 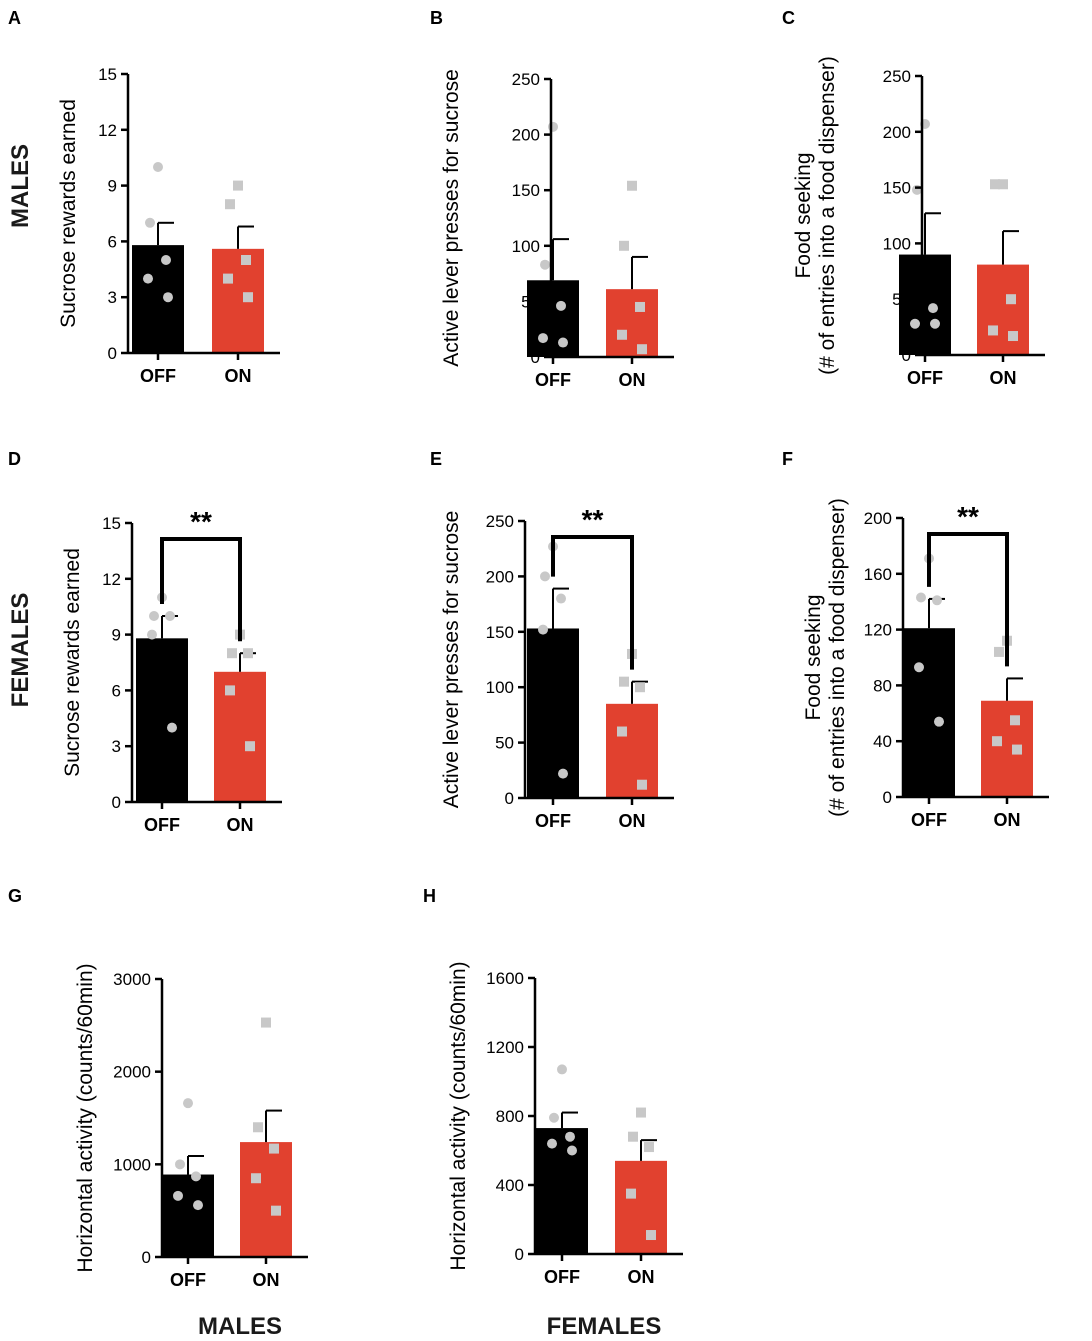 What do you see at coordinates (20, 186) in the screenshot?
I see `row-label-males: MALES` at bounding box center [20, 186].